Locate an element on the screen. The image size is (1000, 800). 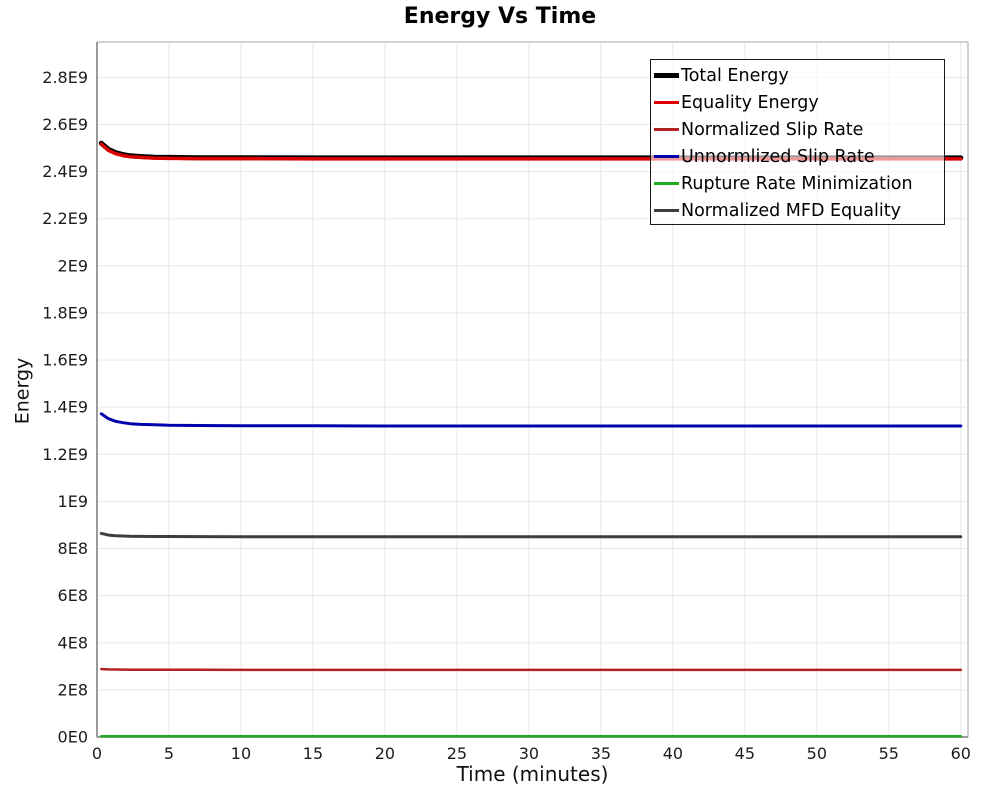
x-tick-label: 35 is located at coordinates (601, 753).